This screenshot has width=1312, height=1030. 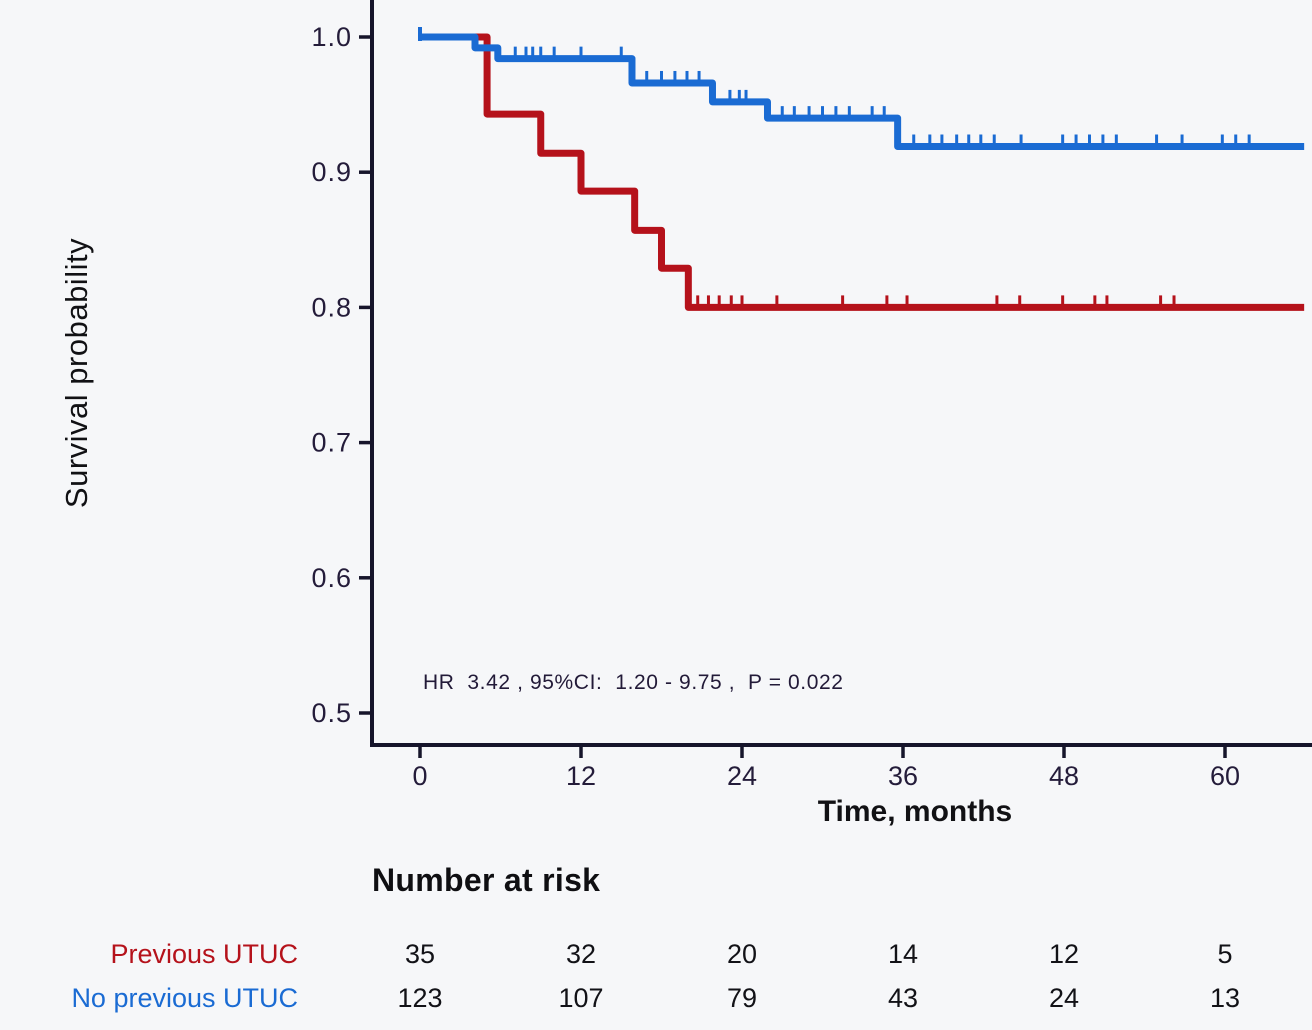 What do you see at coordinates (420, 998) in the screenshot?
I see `risk-count: 123` at bounding box center [420, 998].